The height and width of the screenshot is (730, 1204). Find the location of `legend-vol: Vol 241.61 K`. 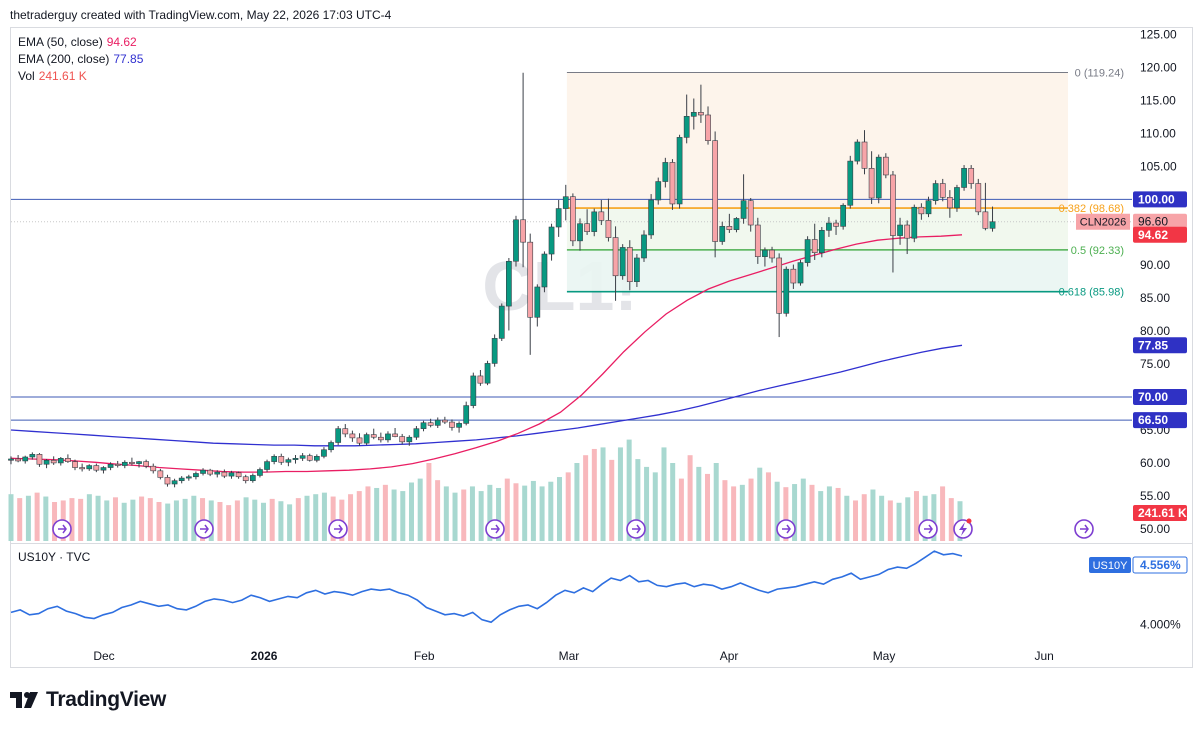

legend-vol: Vol 241.61 K is located at coordinates (52, 76).